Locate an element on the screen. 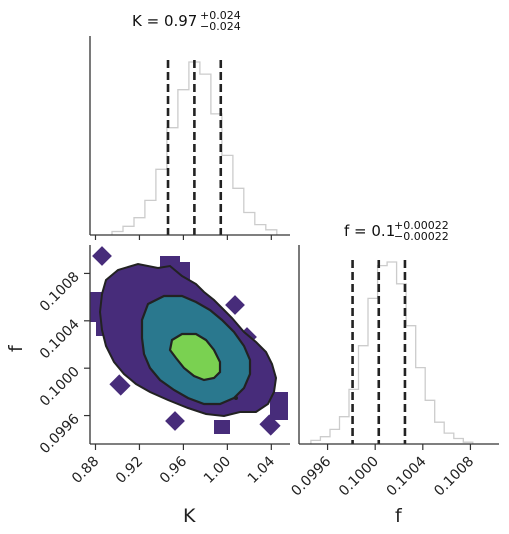 The image size is (509, 534). f-y-axis-label: f is located at coordinates (16, 348).